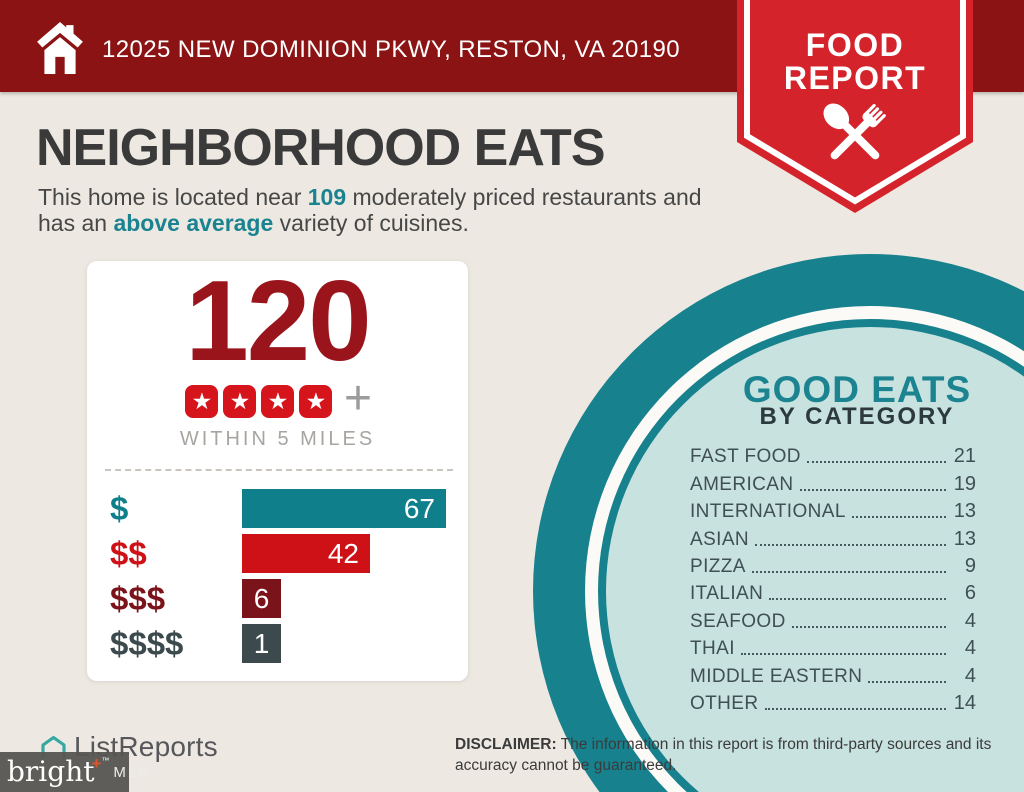 Image resolution: width=1024 pixels, height=792 pixels. Describe the element at coordinates (857, 416) in the screenshot. I see `good-eats-subtitle: BY CATEGORY` at that location.